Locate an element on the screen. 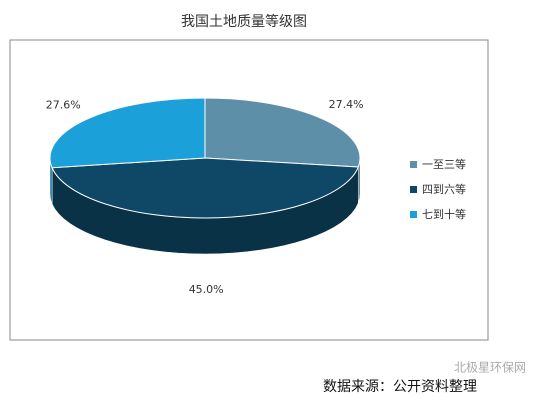  data-label: 27.6% is located at coordinates (63, 105).